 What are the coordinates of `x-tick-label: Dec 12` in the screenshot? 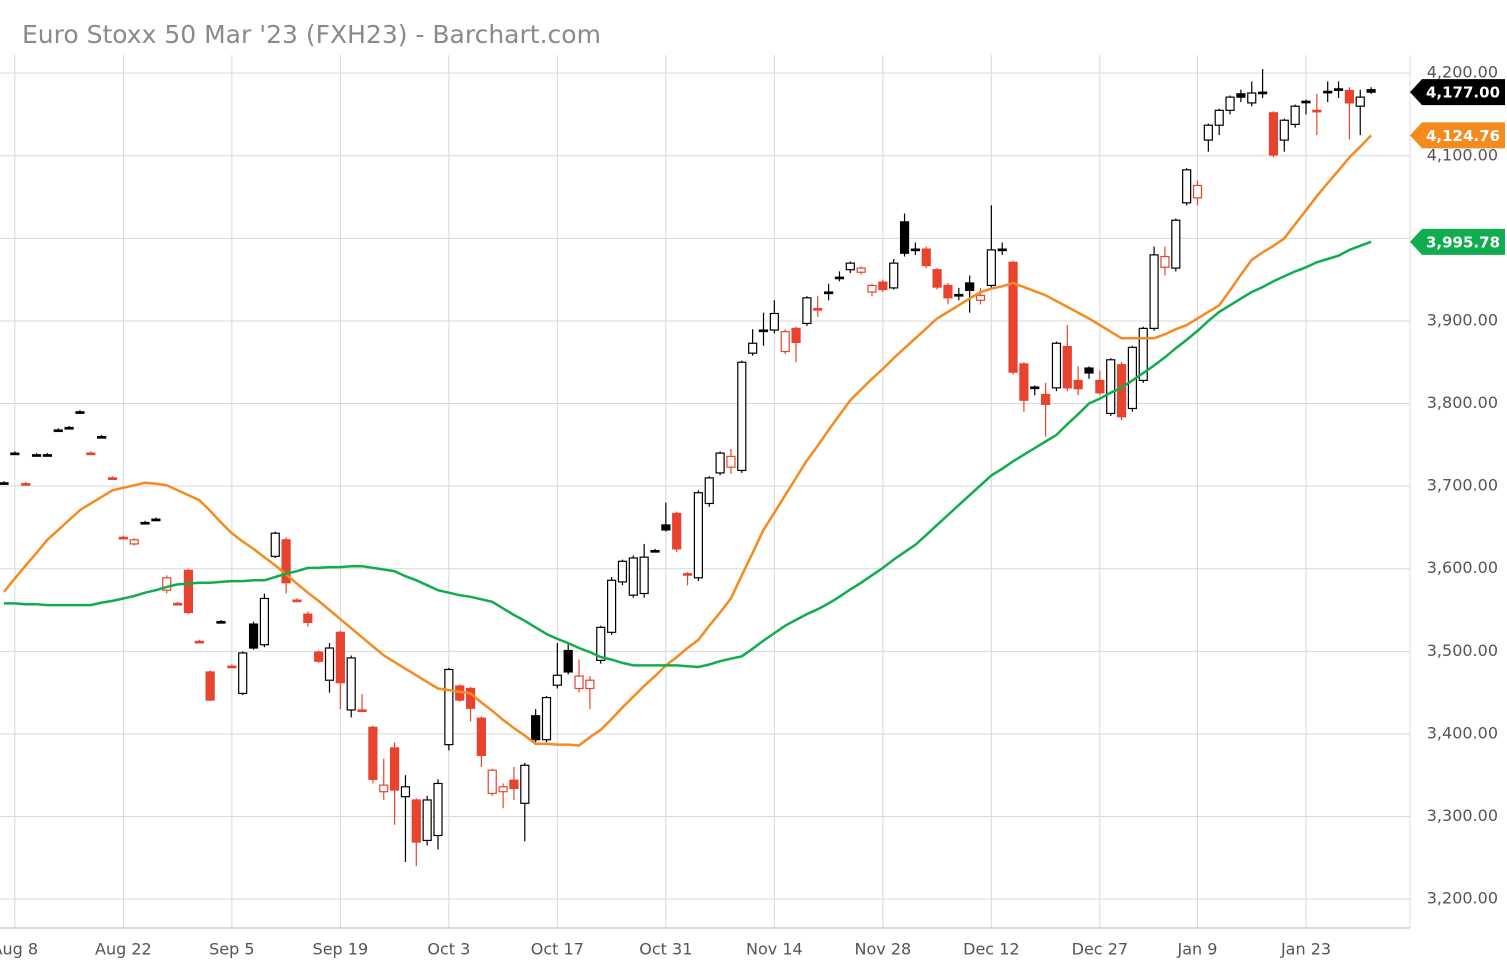 It's located at (991, 949).